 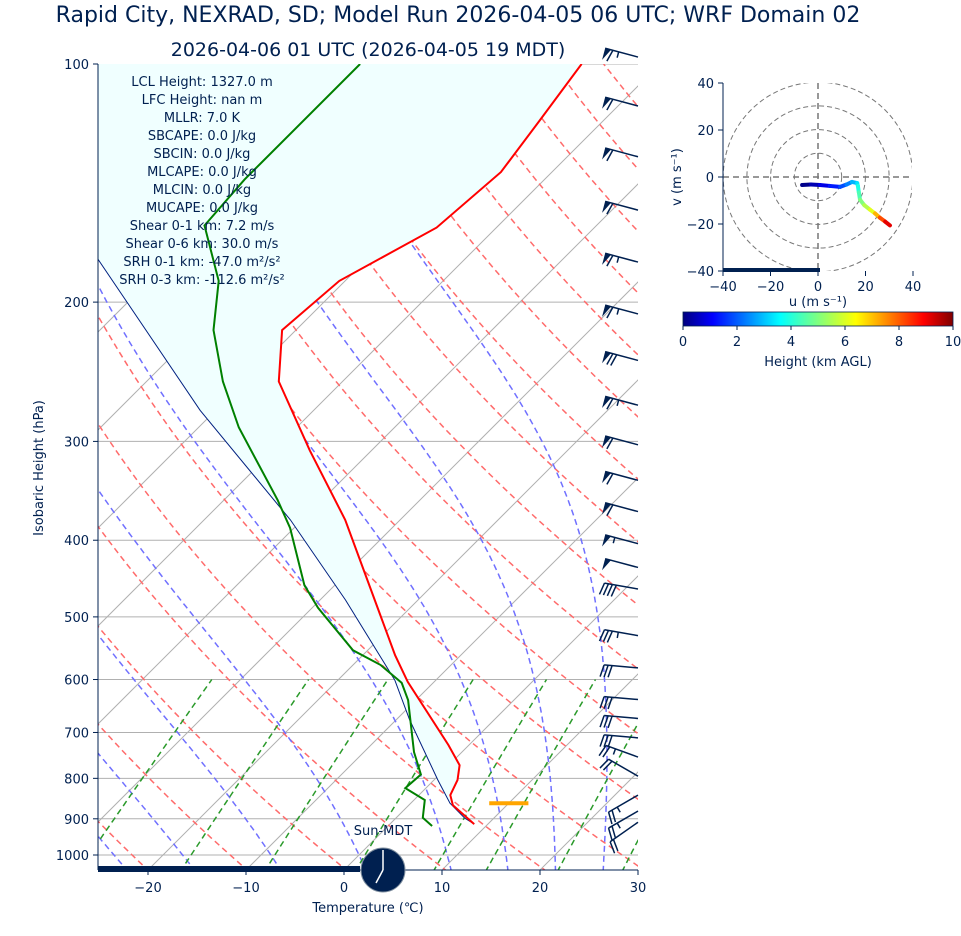 What do you see at coordinates (540, 888) in the screenshot?
I see `x-tick-label: 20` at bounding box center [540, 888].